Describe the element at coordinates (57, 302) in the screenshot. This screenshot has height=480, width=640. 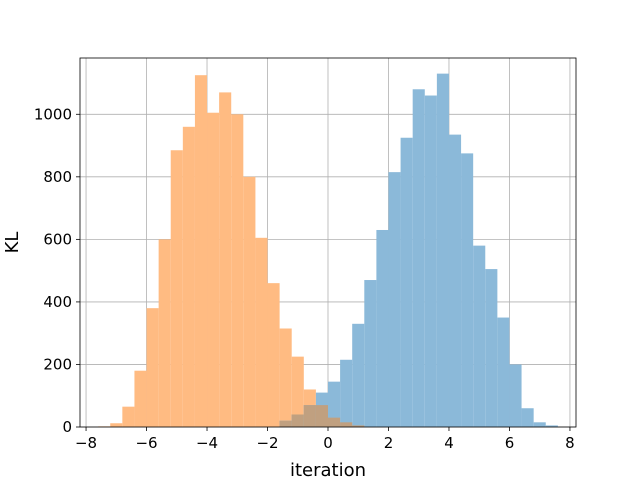
I see `y-tick-label: 400` at that location.